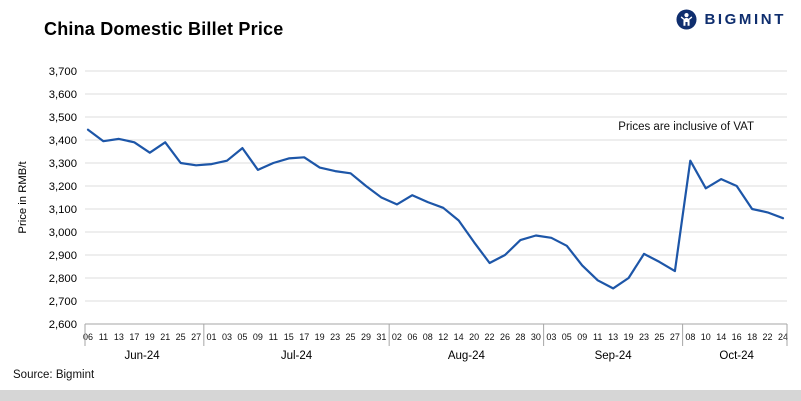  I want to click on svg-text: 01, so click(212, 337).